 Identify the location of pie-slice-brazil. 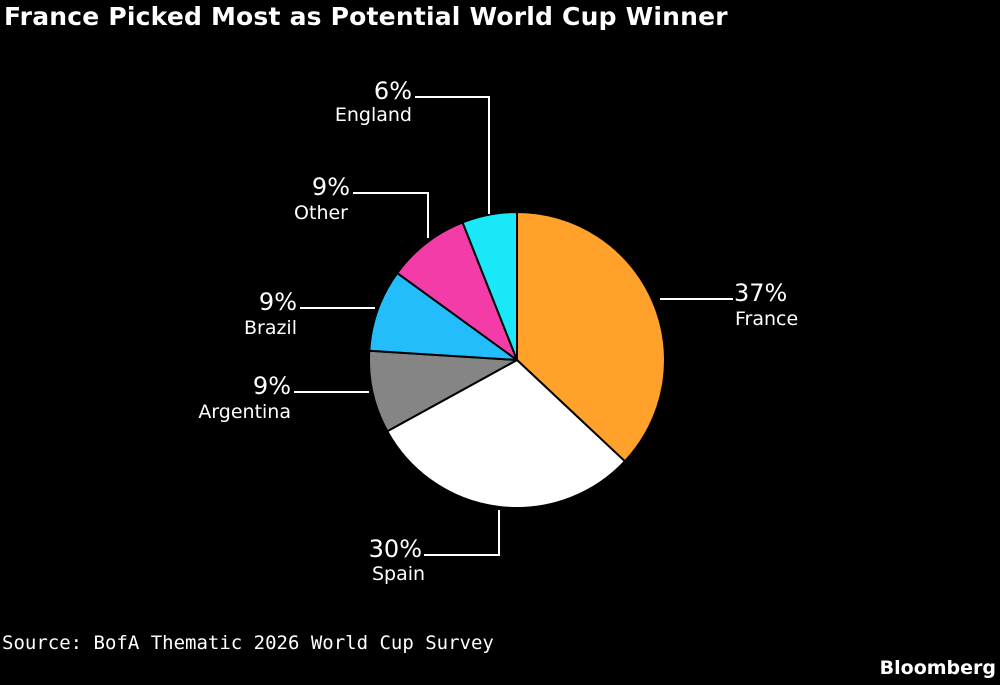
(443, 316).